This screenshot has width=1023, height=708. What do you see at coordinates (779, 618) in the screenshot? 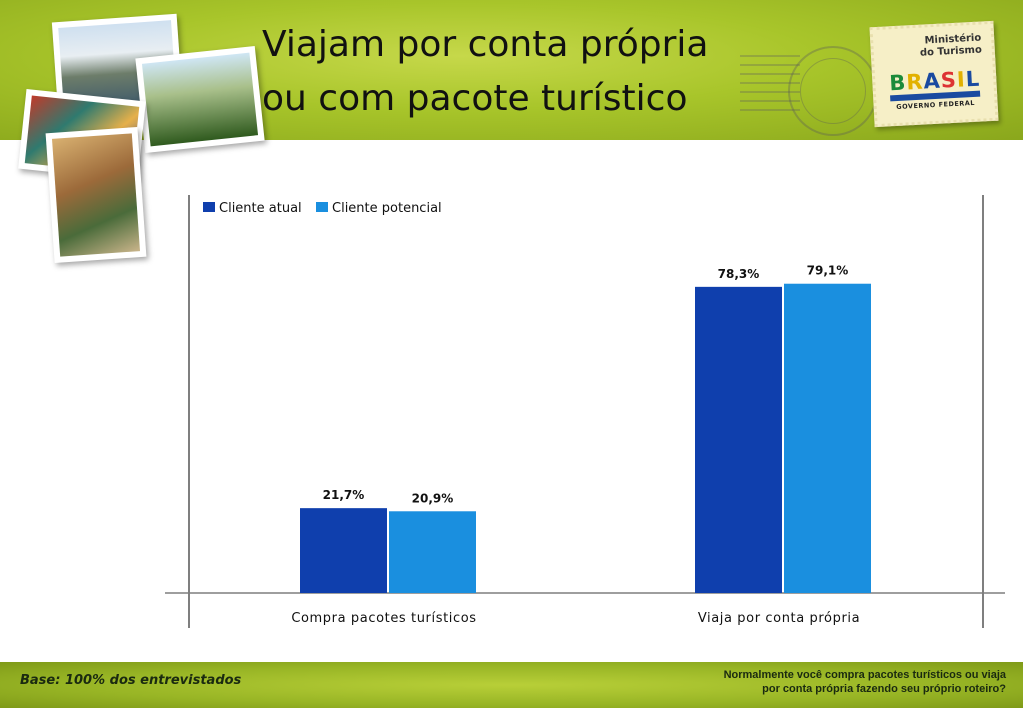
I see `category-label-2: Viaja por conta própria` at bounding box center [779, 618].